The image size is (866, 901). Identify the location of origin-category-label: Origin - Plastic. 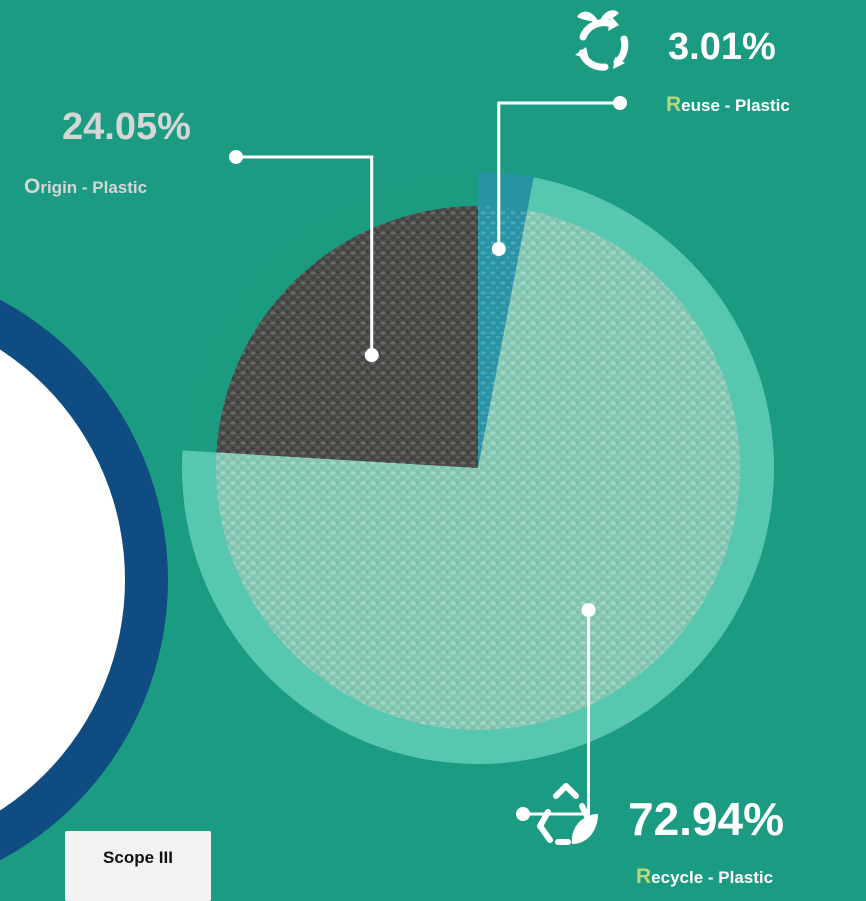
(85, 186).